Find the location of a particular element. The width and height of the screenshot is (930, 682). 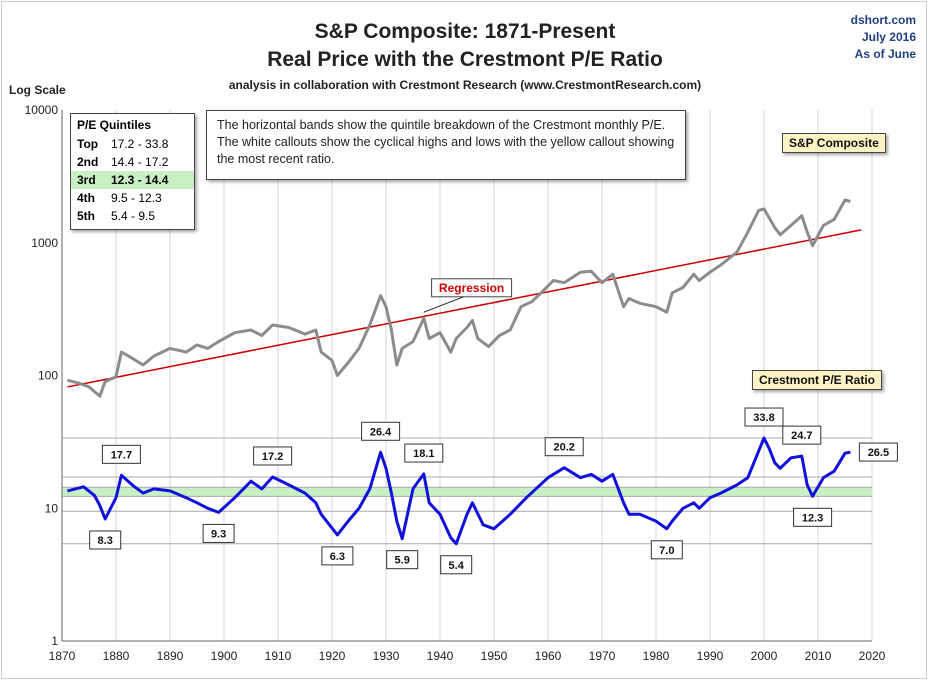

callout-label: 24.7 is located at coordinates (801, 436).